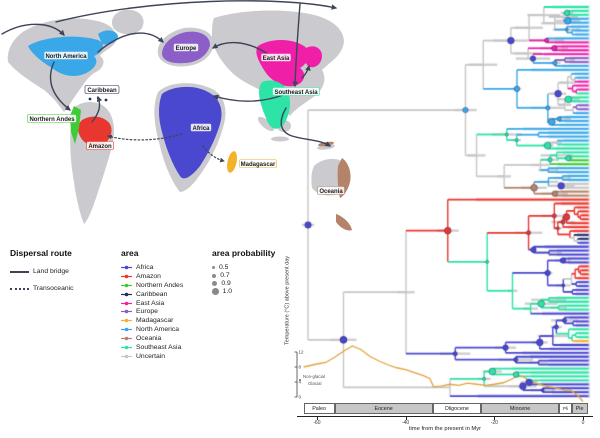  What do you see at coordinates (152, 294) in the screenshot?
I see `legend-area-item: Caribbean` at bounding box center [152, 294].